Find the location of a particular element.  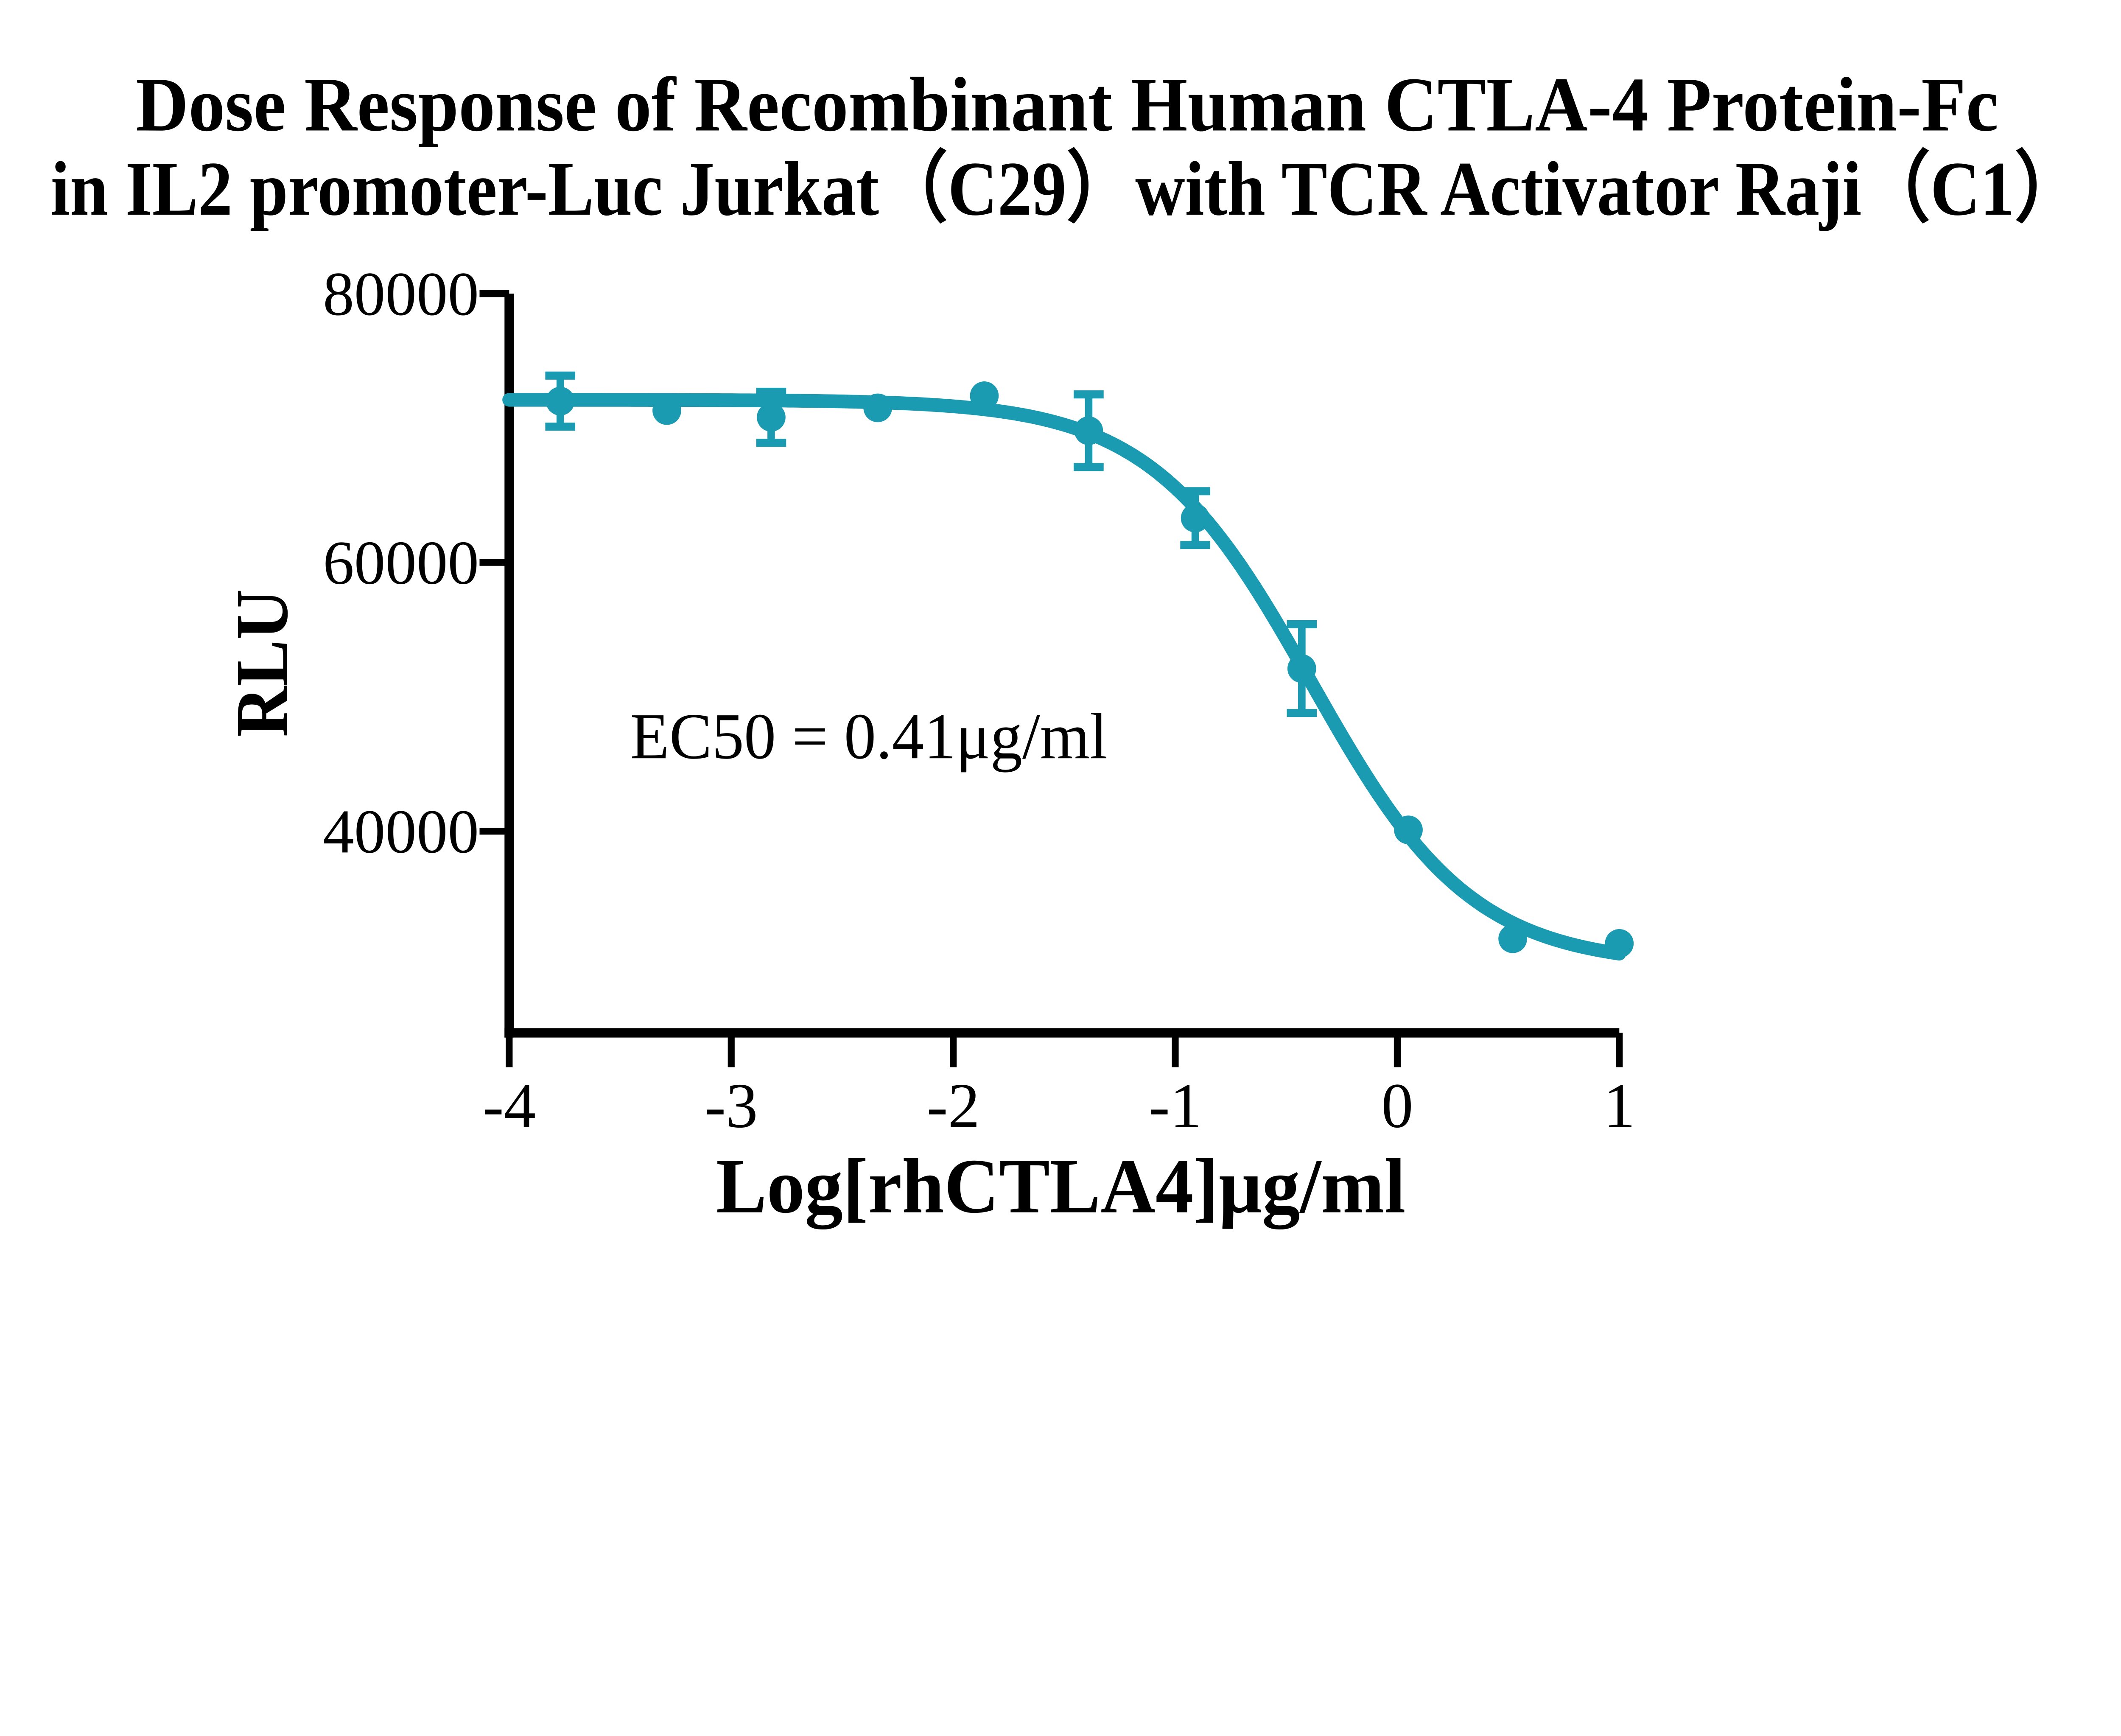

y-tick-label: 80000 is located at coordinates (401, 293).